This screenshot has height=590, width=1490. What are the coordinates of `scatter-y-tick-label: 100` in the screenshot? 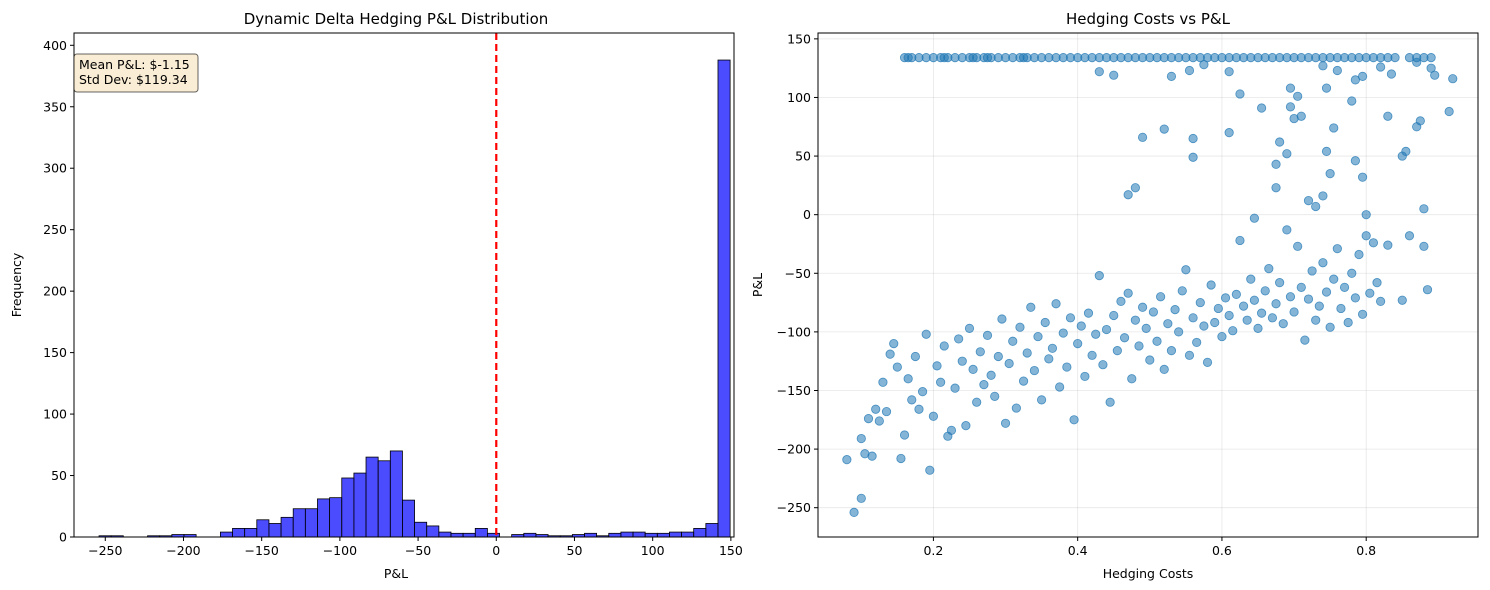 It's located at (799, 97).